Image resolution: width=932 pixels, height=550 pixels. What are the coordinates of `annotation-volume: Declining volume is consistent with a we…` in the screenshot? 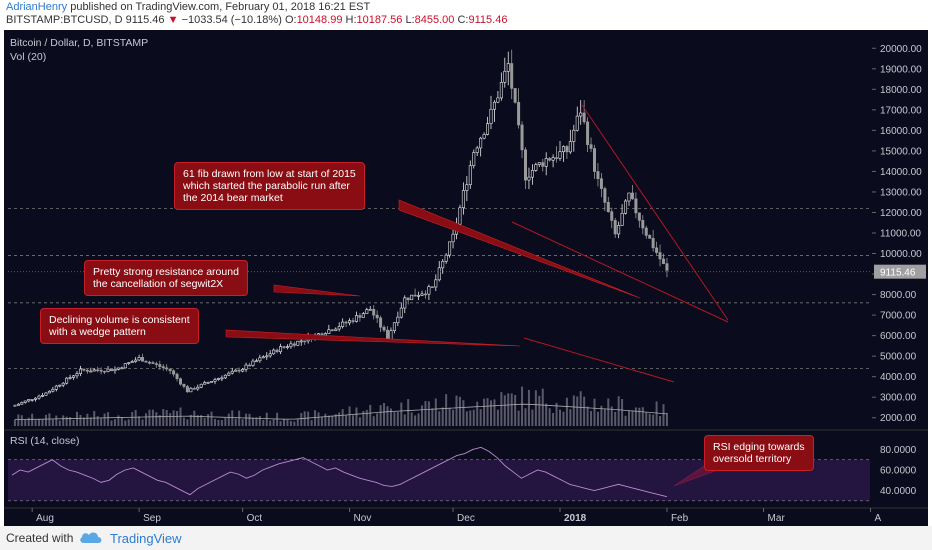 It's located at (119, 326).